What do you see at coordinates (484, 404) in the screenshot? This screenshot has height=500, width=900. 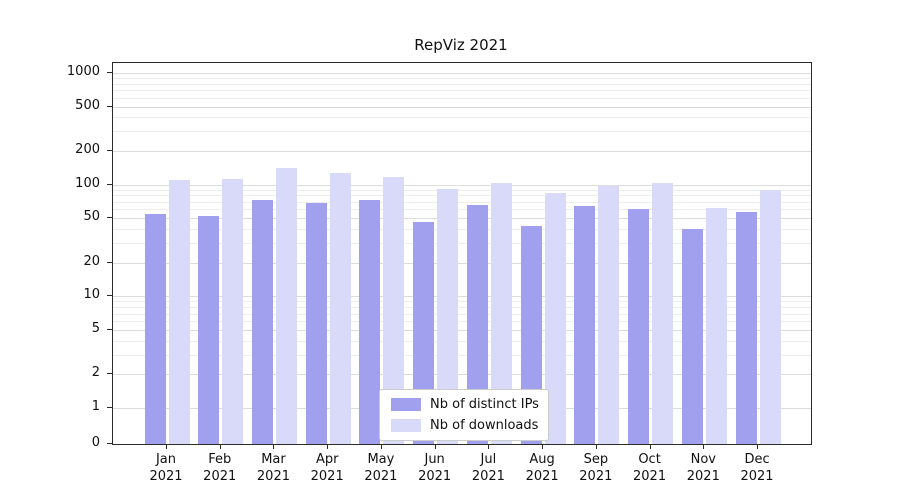 I see `legend-label-distinct-ips: Nb of distinct IPs` at bounding box center [484, 404].